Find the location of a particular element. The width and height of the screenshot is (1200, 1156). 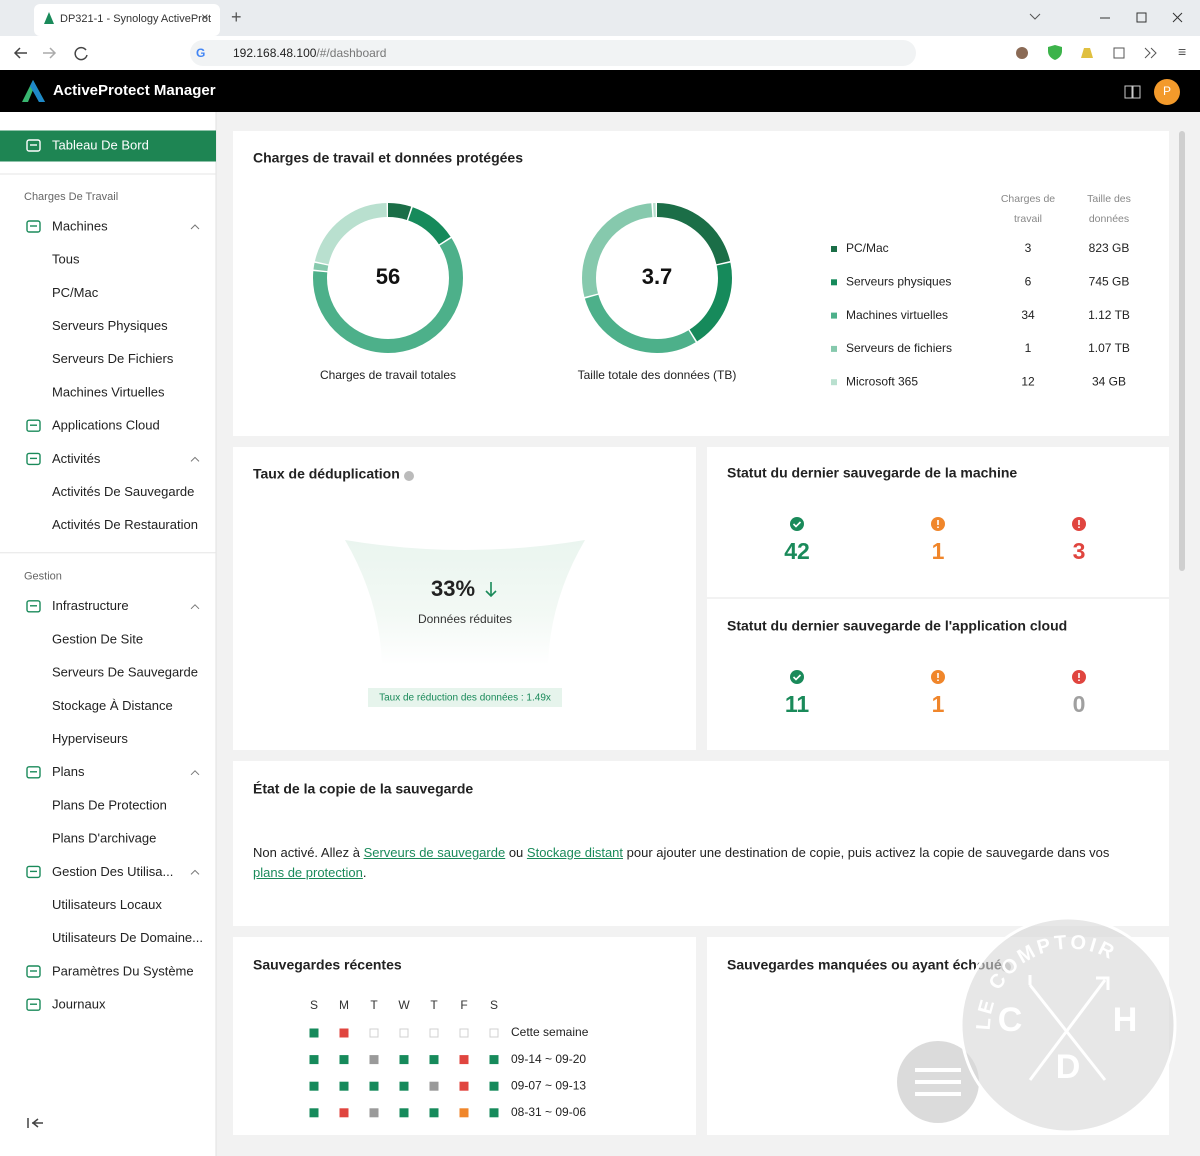

tab-close: × is located at coordinates (205, 16).